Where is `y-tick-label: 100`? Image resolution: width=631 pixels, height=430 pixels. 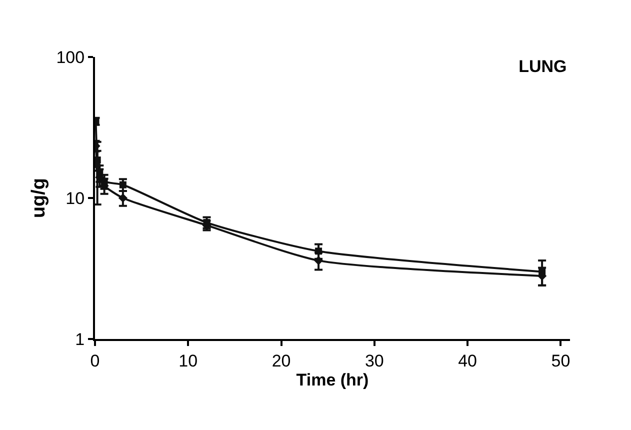
y-tick-label: 100 is located at coordinates (70, 57).